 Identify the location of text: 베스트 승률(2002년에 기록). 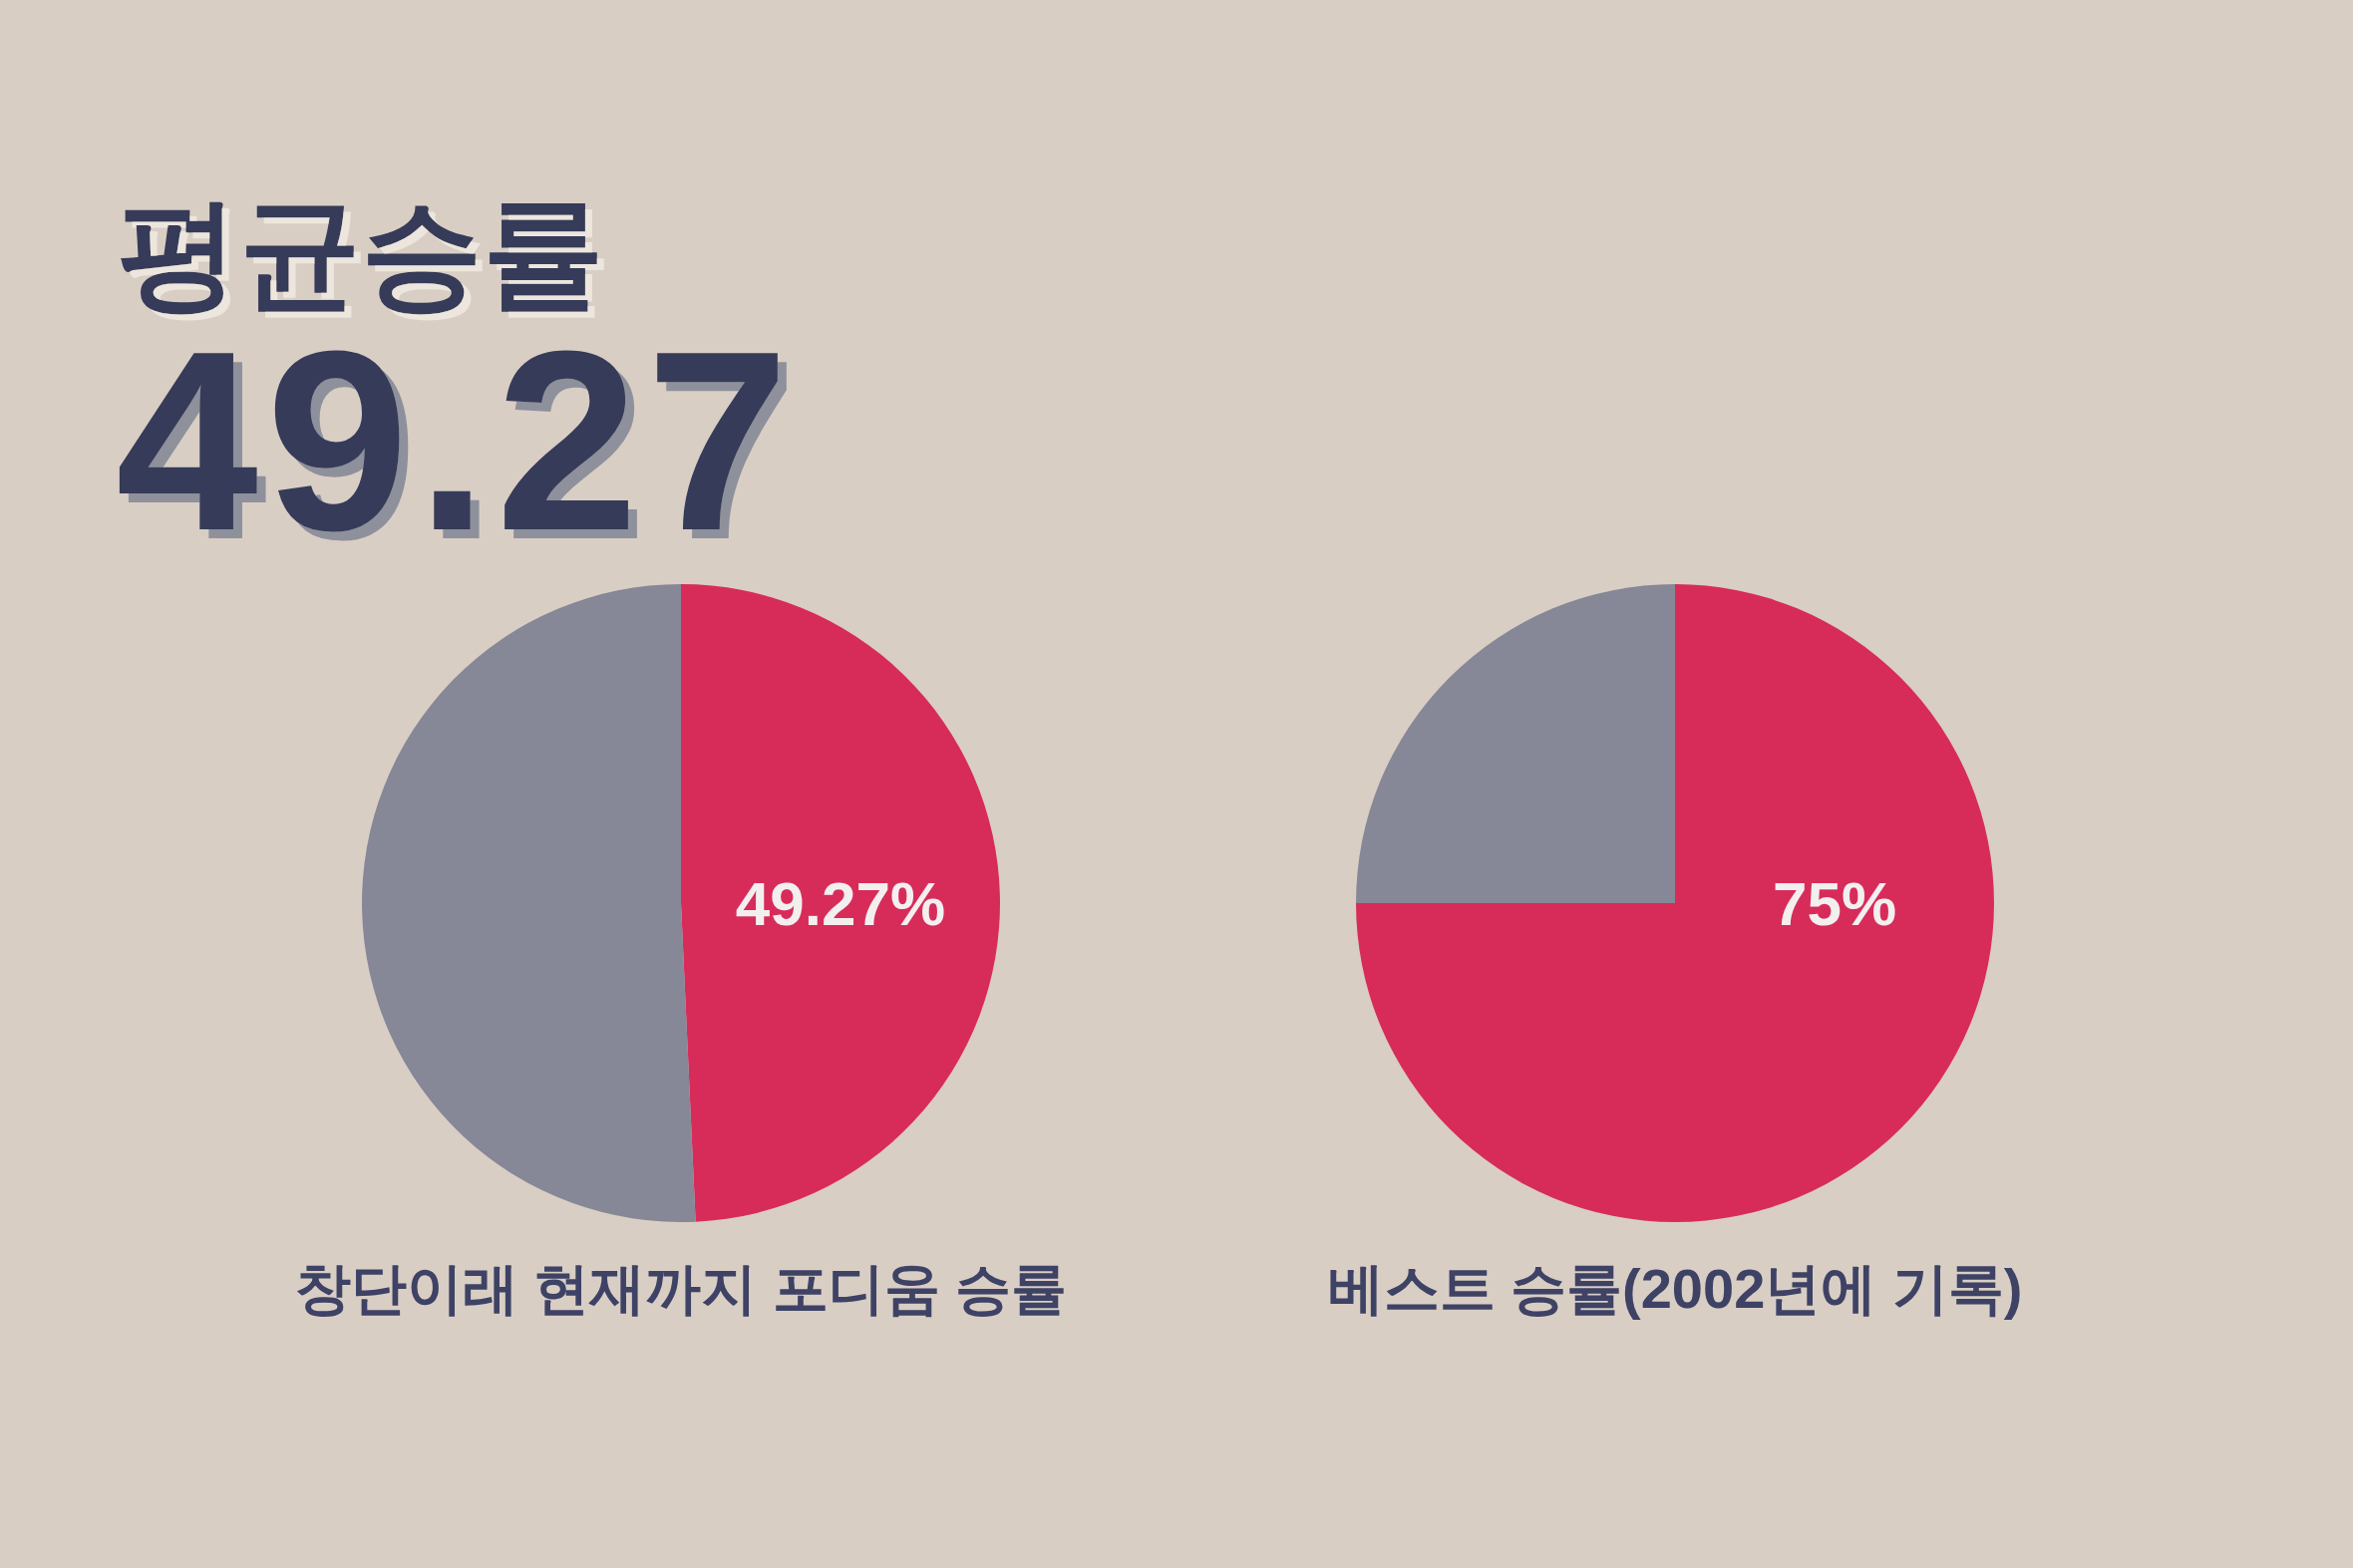
(1675, 1288).